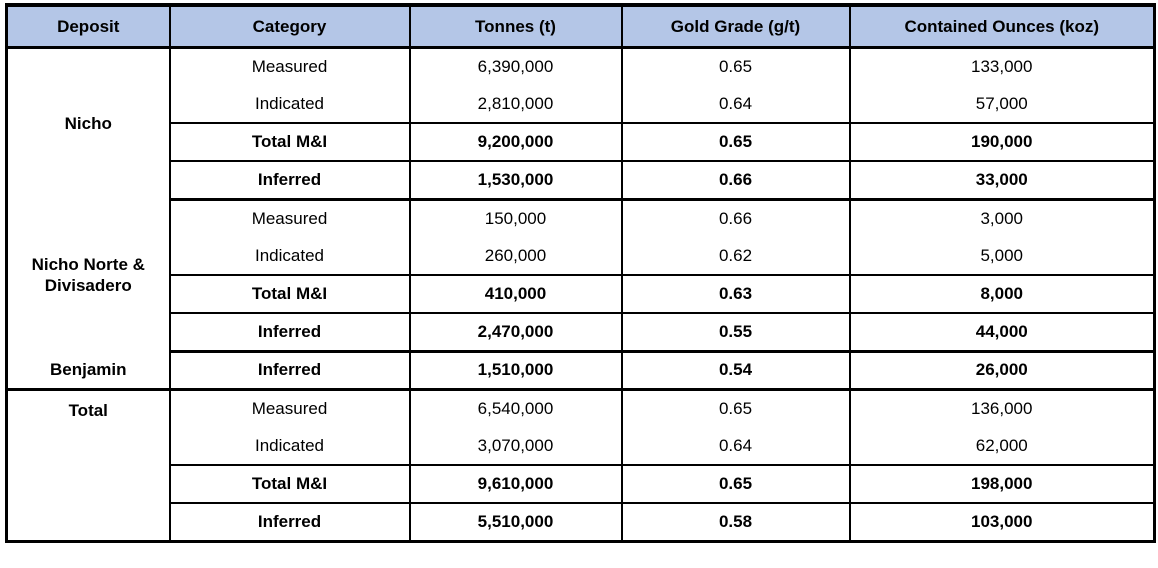 The height and width of the screenshot is (568, 1158). I want to click on table-row: Indicated 3,070,000 0.64 62,000, so click(581, 446).